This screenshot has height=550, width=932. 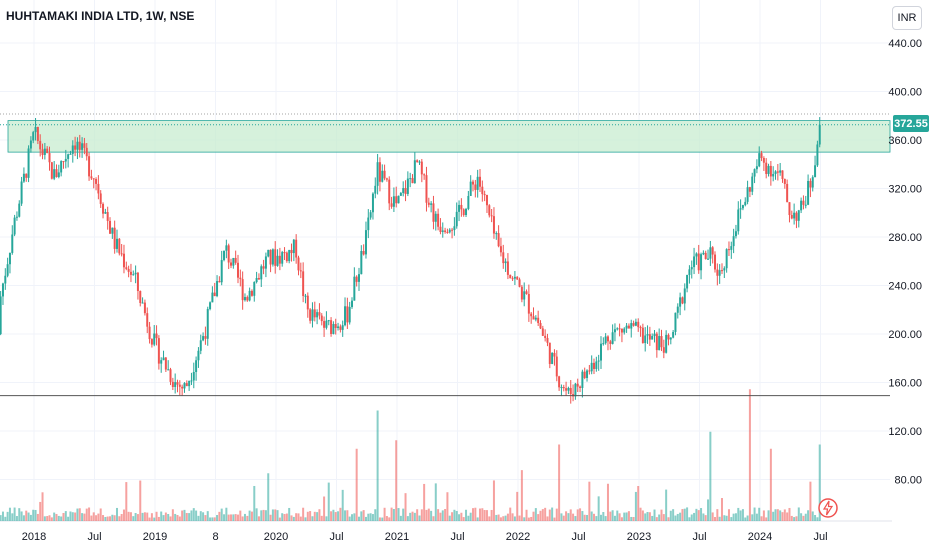 I want to click on y-tick-label: 320.00, so click(x=905, y=190).